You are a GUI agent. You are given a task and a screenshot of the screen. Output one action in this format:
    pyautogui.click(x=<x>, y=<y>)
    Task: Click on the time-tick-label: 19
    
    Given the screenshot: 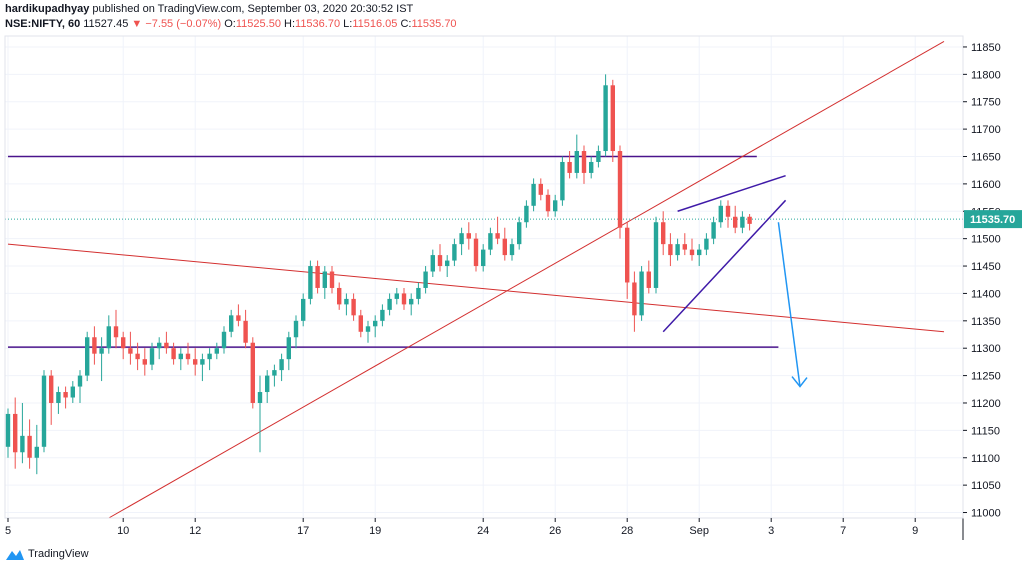 What is the action you would take?
    pyautogui.click(x=375, y=531)
    